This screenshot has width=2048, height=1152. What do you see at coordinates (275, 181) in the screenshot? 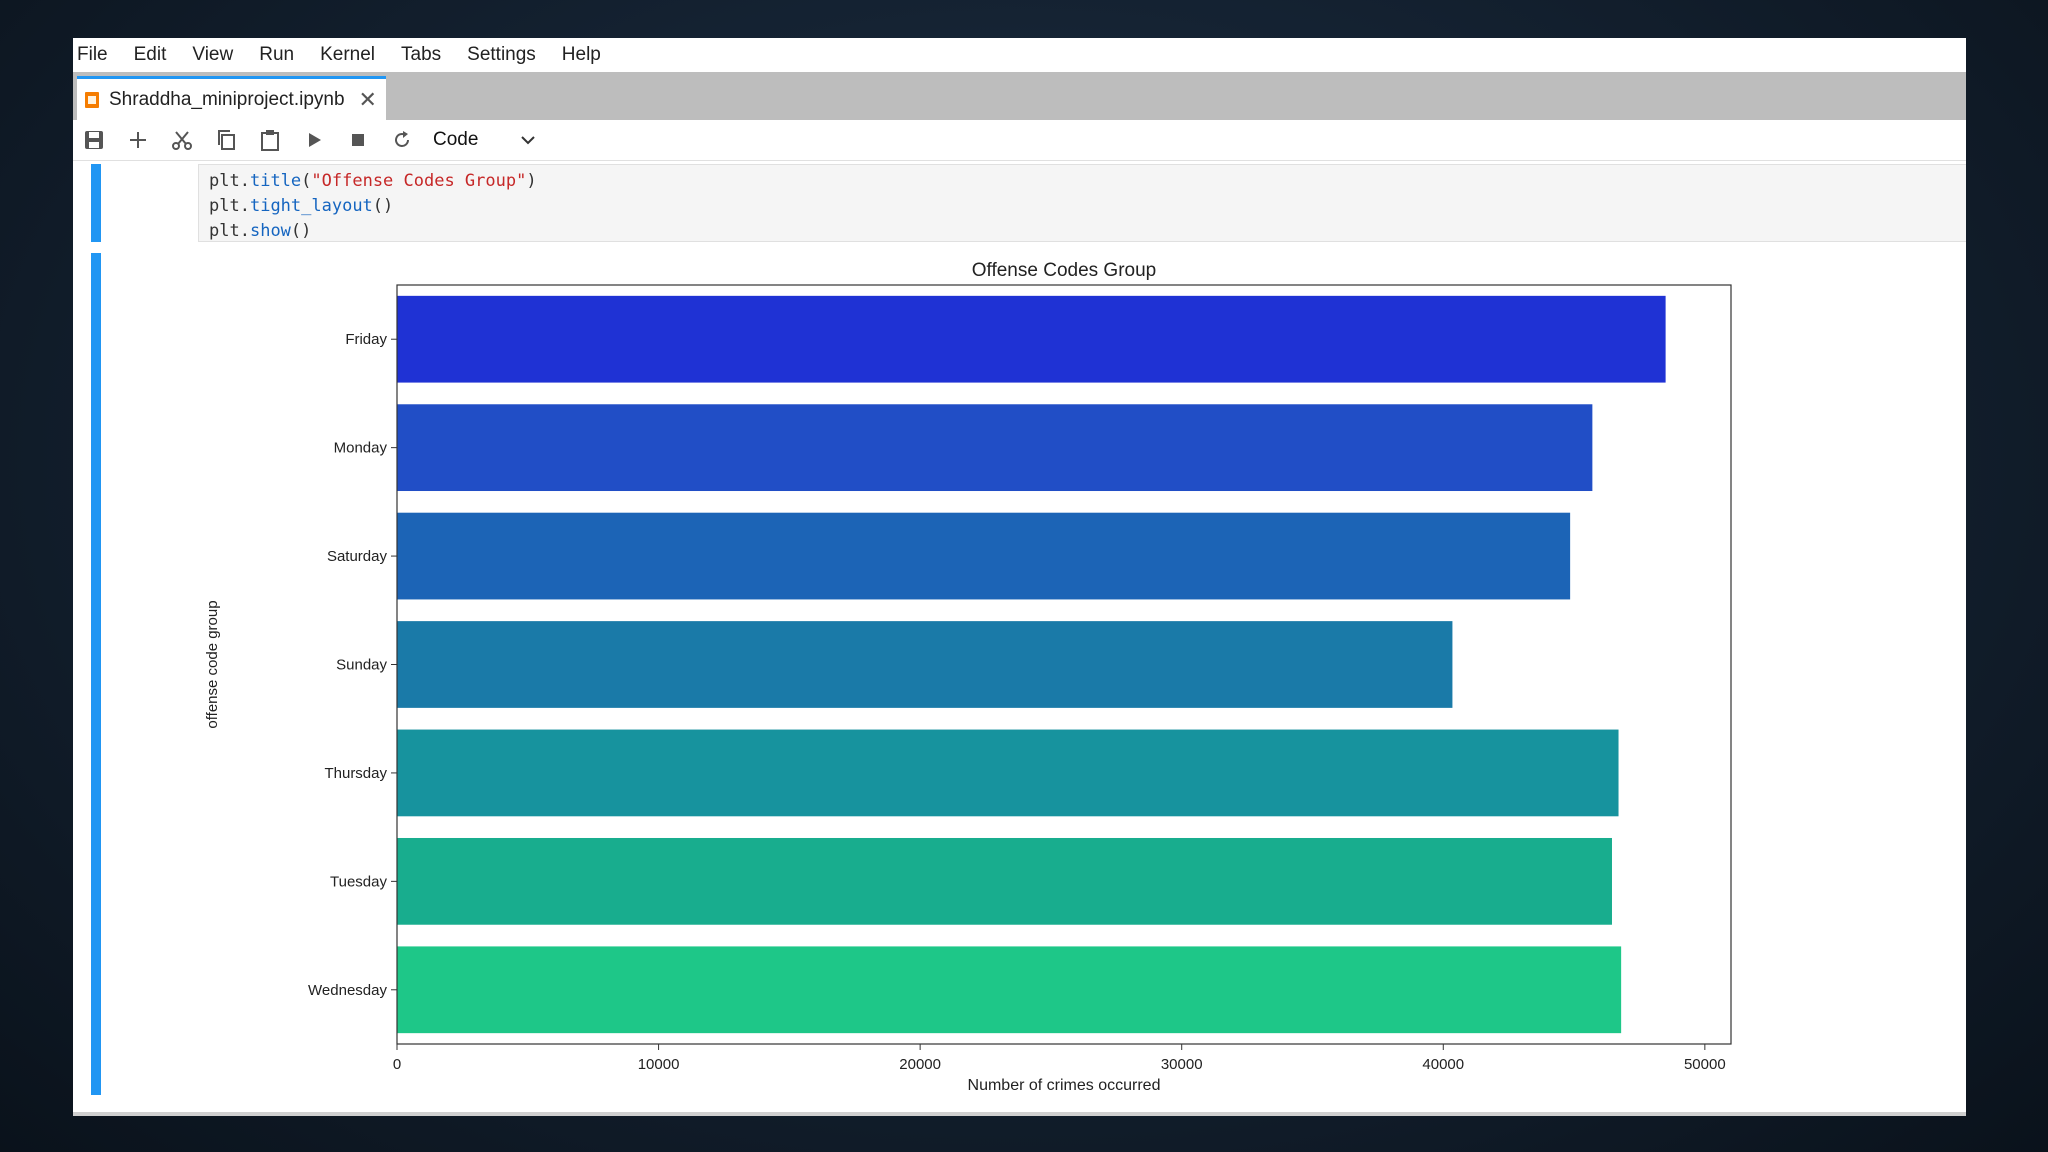
I see `code-token: title` at bounding box center [275, 181].